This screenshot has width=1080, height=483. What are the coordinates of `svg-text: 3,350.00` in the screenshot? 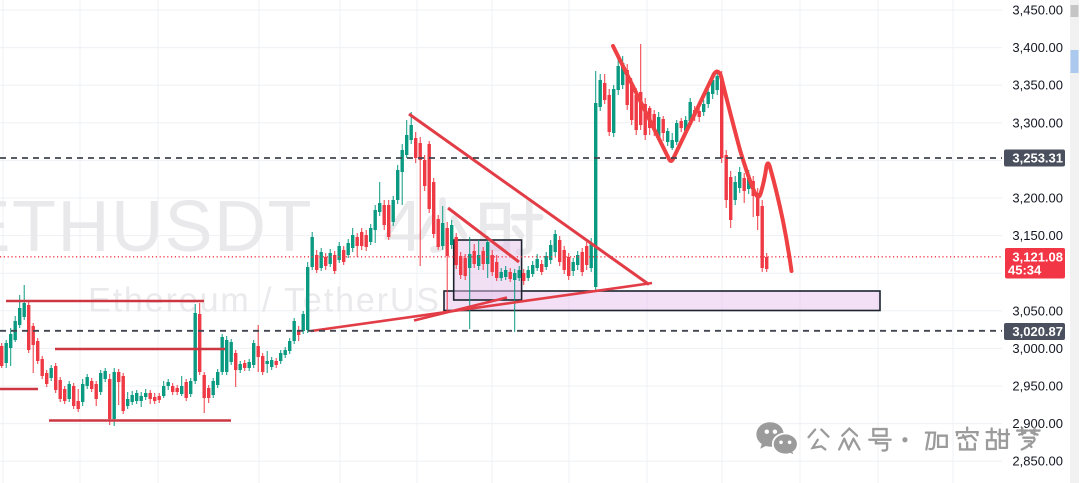 It's located at (1037, 85).